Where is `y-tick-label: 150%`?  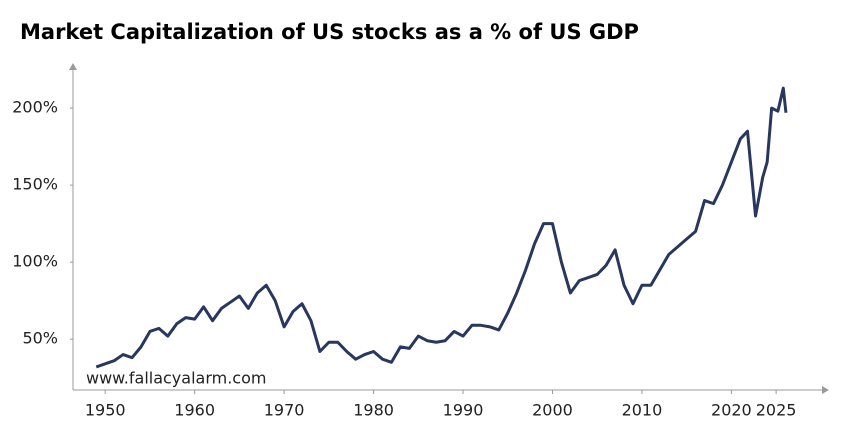 y-tick-label: 150% is located at coordinates (35, 184).